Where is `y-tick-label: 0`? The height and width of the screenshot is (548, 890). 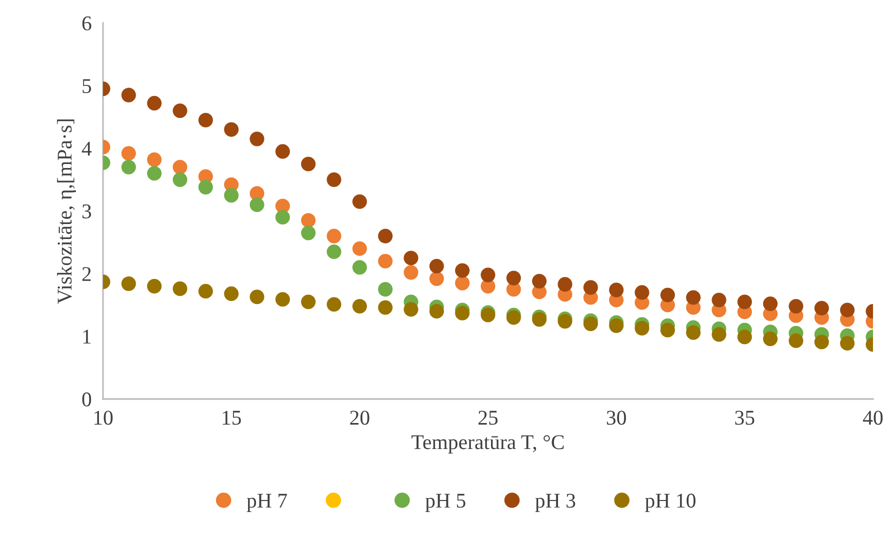 y-tick-label: 0 is located at coordinates (87, 399).